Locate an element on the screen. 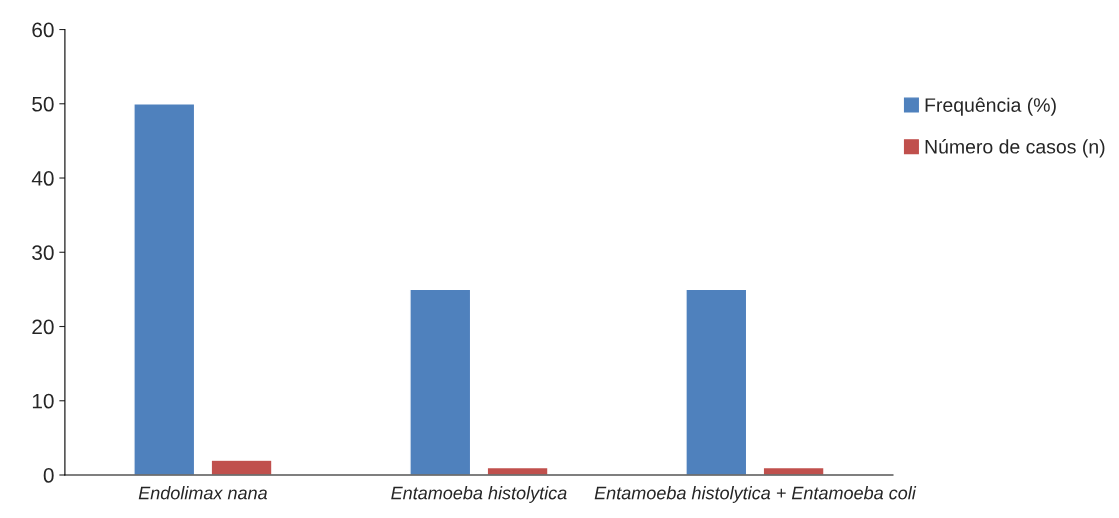 Image resolution: width=1119 pixels, height=518 pixels. y-tick-label: 50 is located at coordinates (43, 104).